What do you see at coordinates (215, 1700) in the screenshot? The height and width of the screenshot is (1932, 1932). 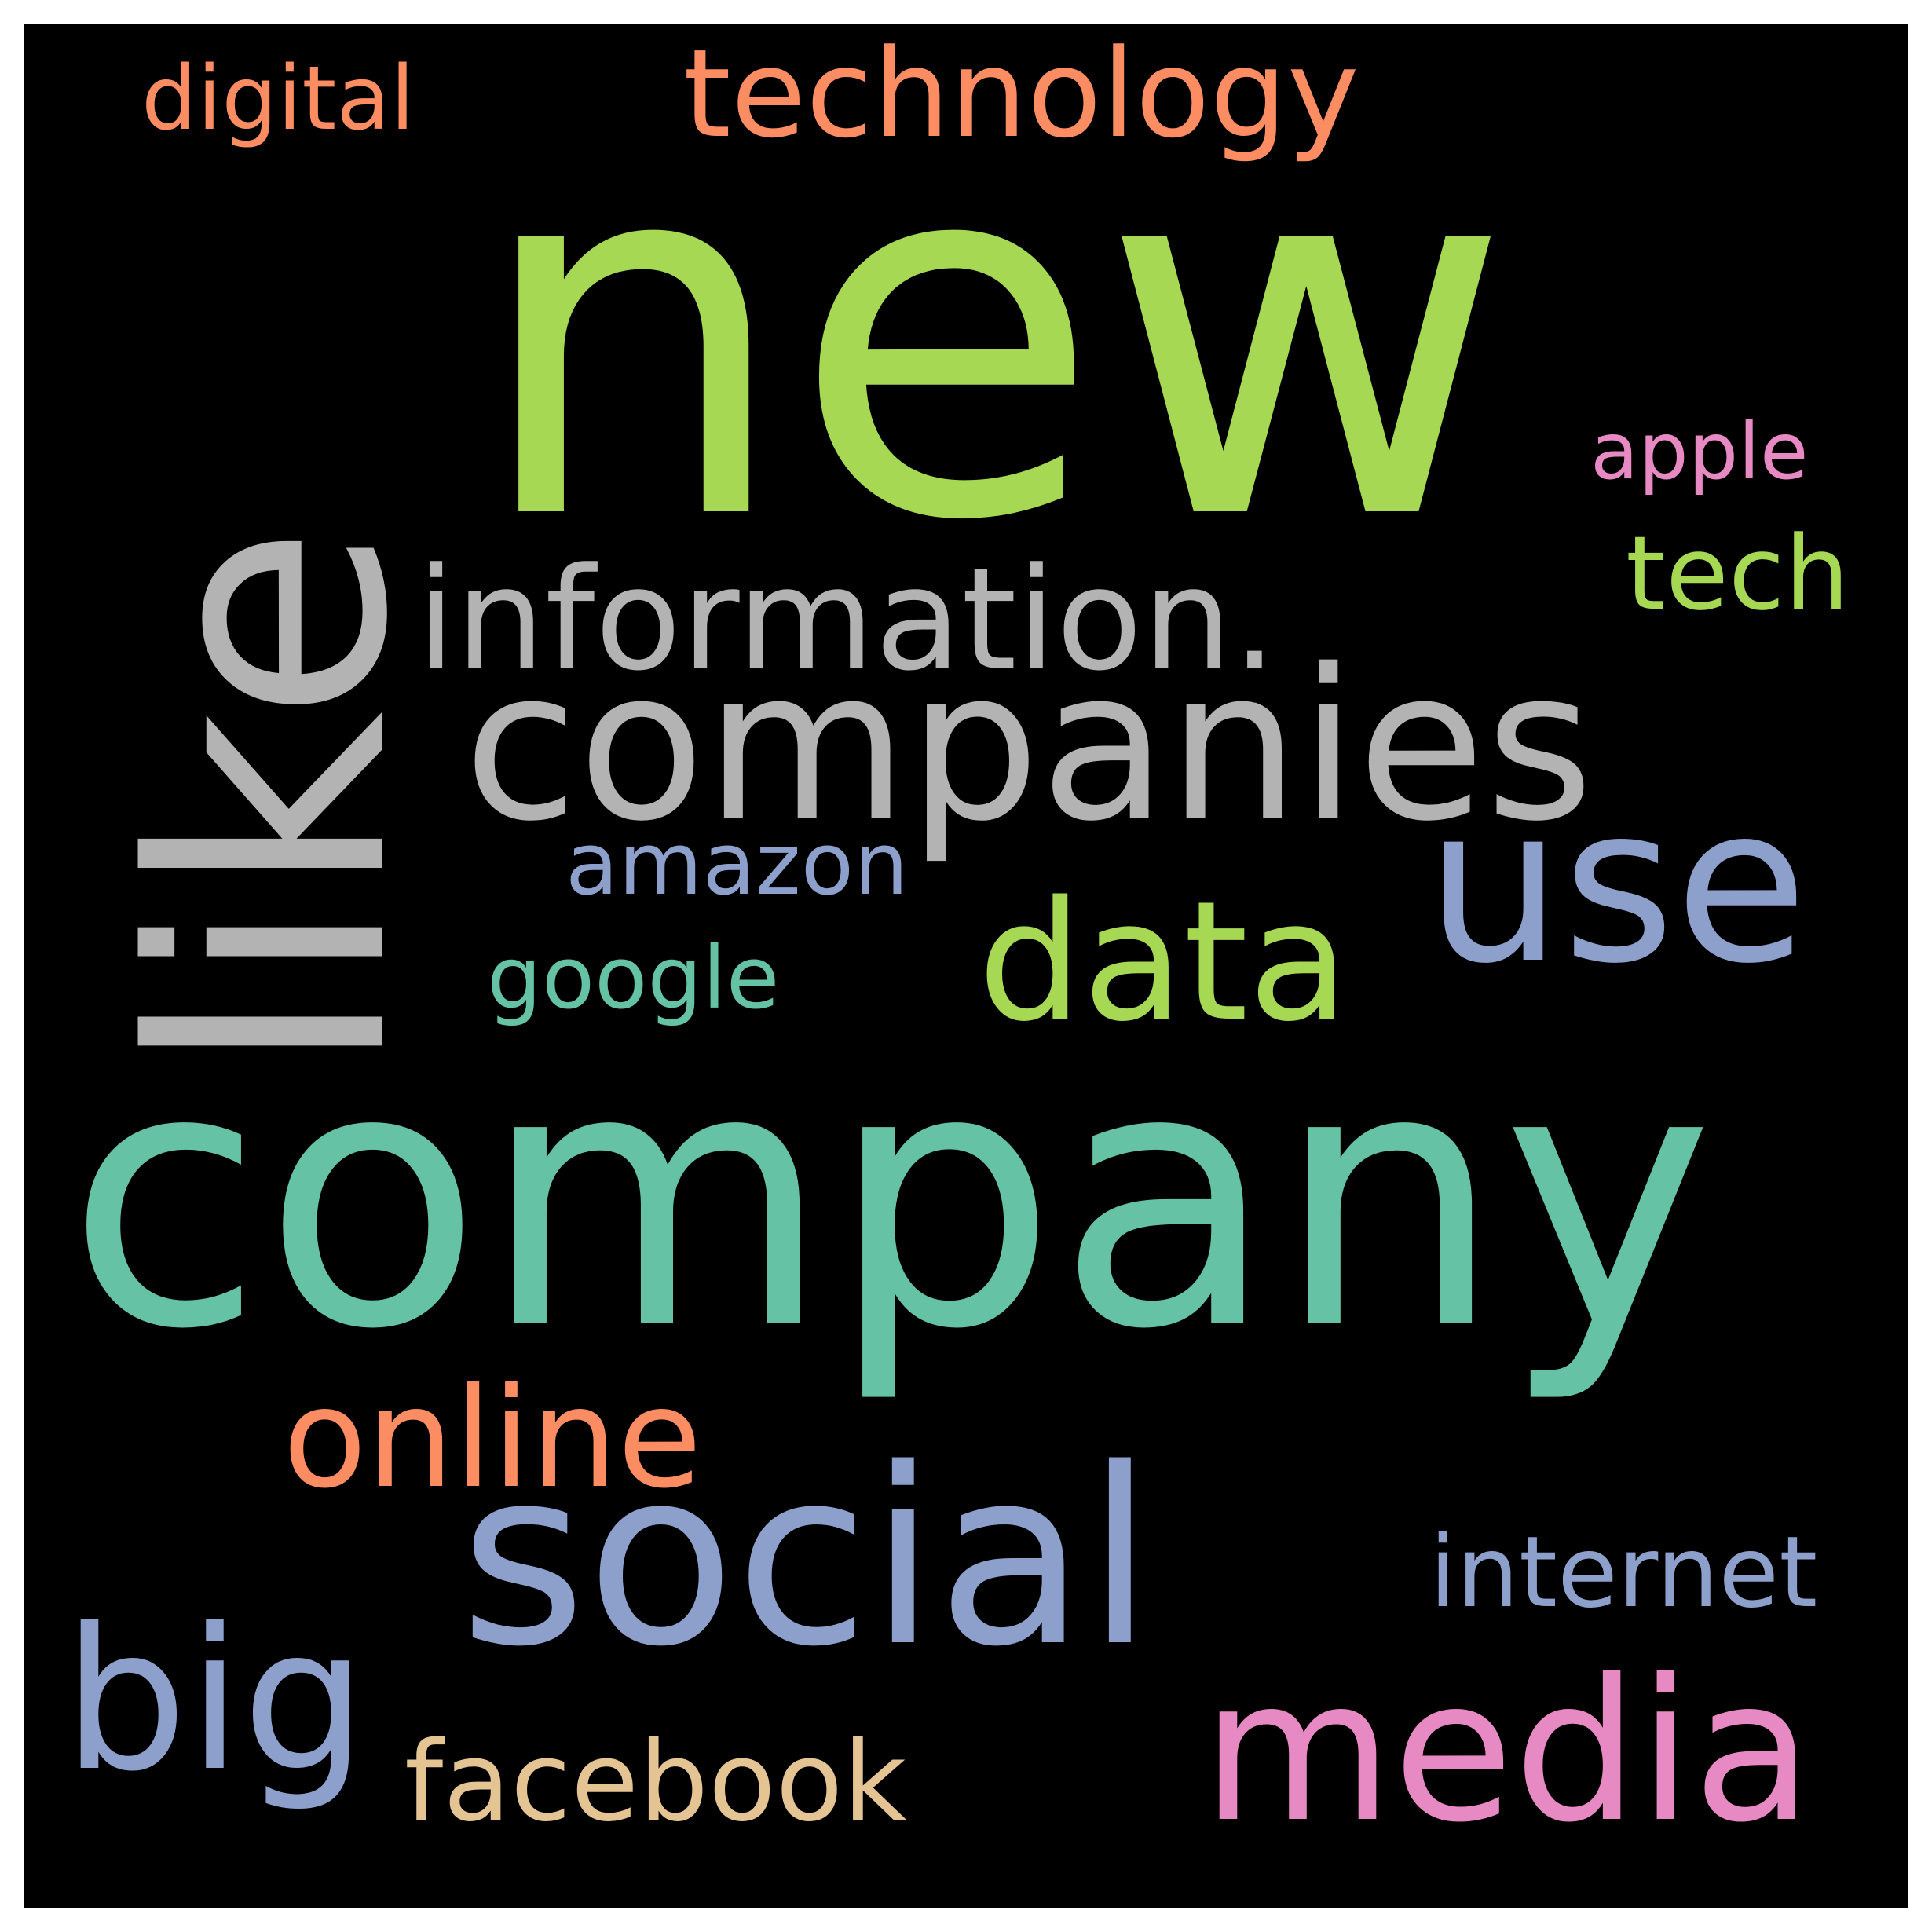 I see `word-big: big` at bounding box center [215, 1700].